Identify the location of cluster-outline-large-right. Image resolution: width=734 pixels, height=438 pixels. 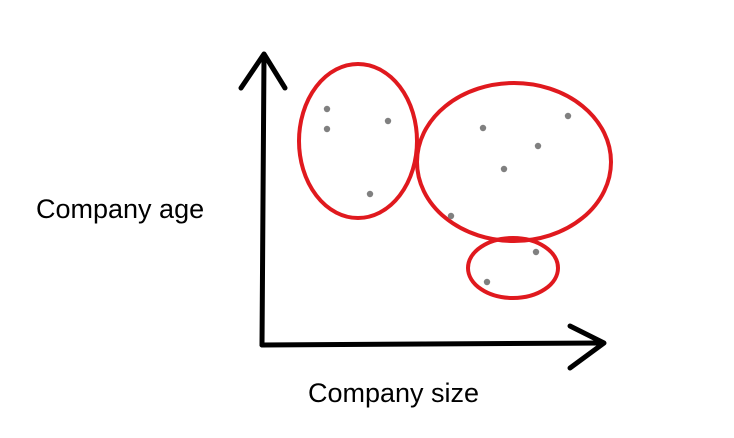
(514, 162).